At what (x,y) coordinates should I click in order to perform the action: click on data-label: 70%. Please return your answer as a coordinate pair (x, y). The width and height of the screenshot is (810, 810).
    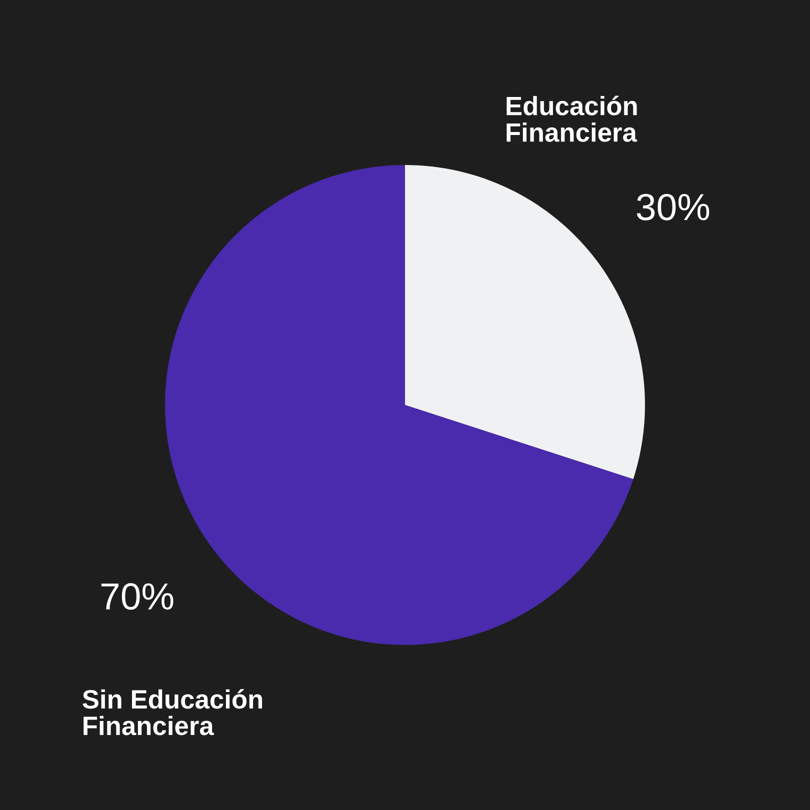
    Looking at the image, I should click on (137, 596).